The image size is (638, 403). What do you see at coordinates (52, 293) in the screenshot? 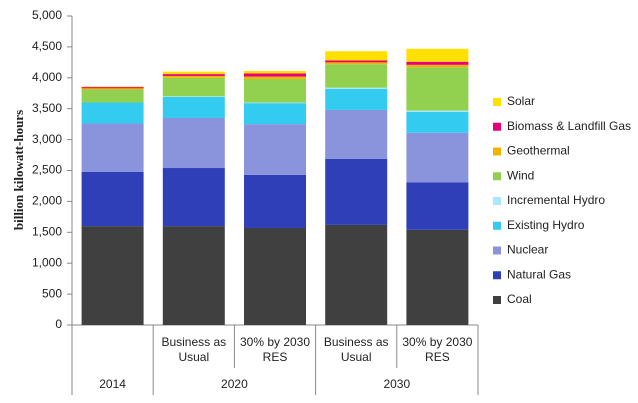
I see `y-tick-label: 500` at bounding box center [52, 293].